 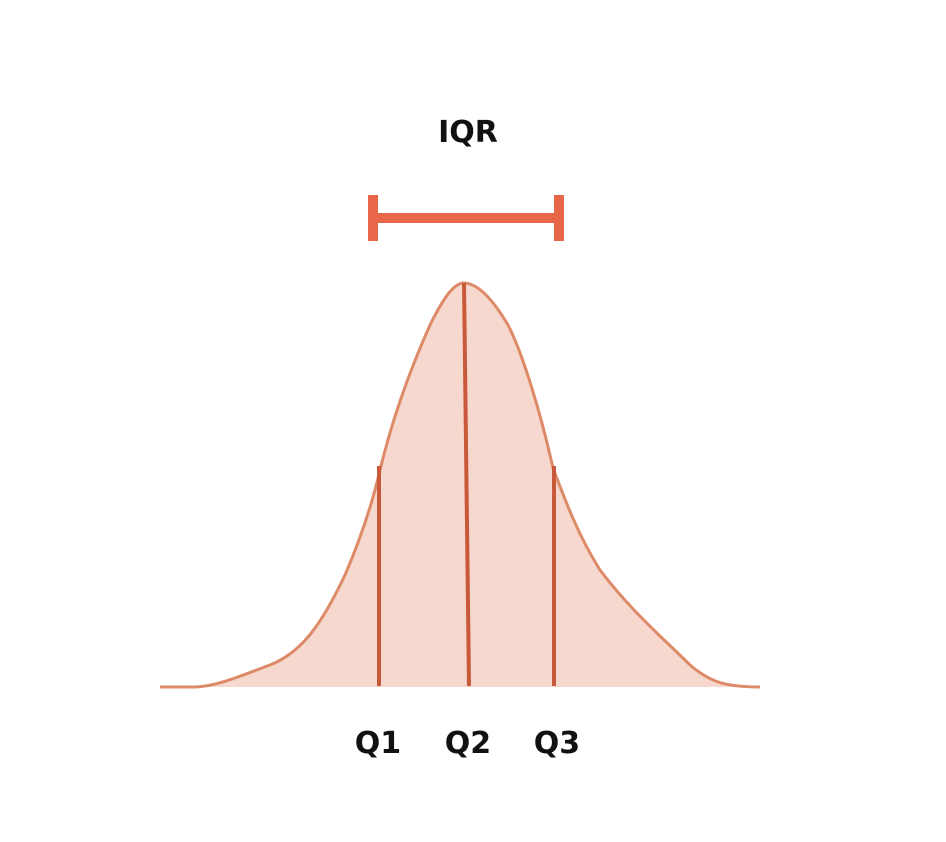 I want to click on q2-line, so click(x=466, y=484).